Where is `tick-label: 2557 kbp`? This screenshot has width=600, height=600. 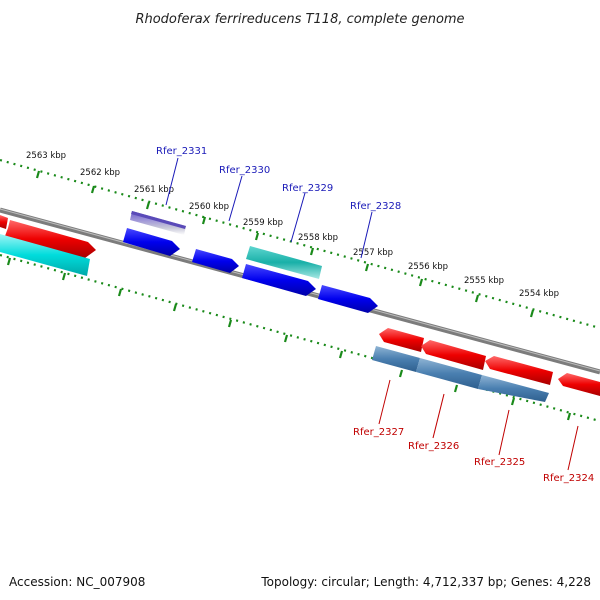 tick-label: 2557 kbp is located at coordinates (373, 253).